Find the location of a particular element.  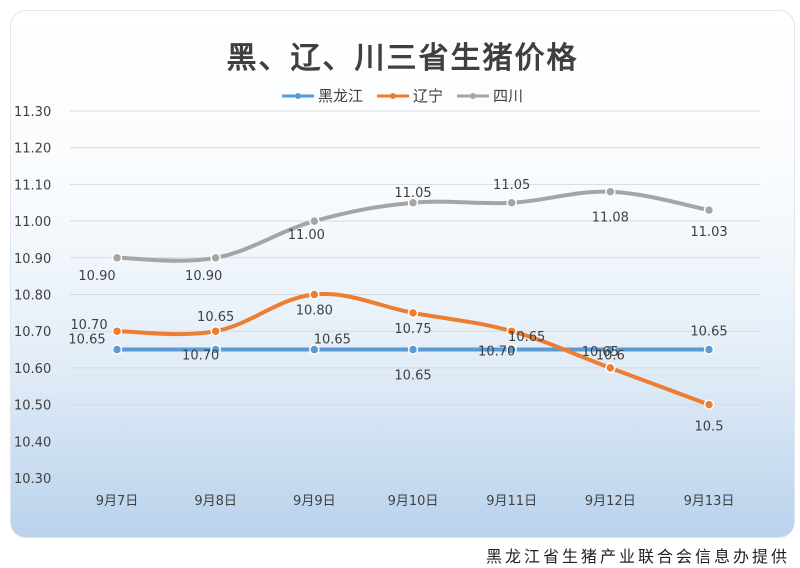

data-label: 10.5 is located at coordinates (709, 427).